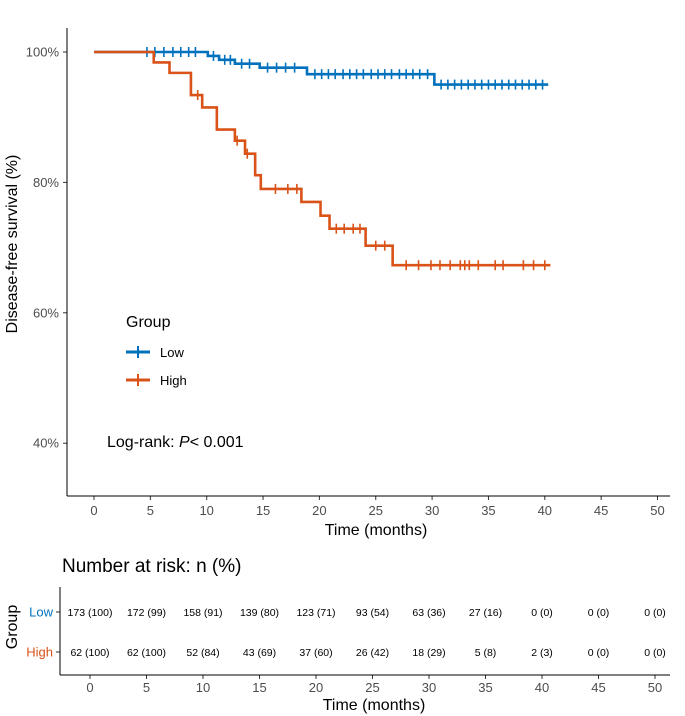 The image size is (685, 716). Describe the element at coordinates (372, 653) in the screenshot. I see `risk-cell: 26 (42)` at that location.